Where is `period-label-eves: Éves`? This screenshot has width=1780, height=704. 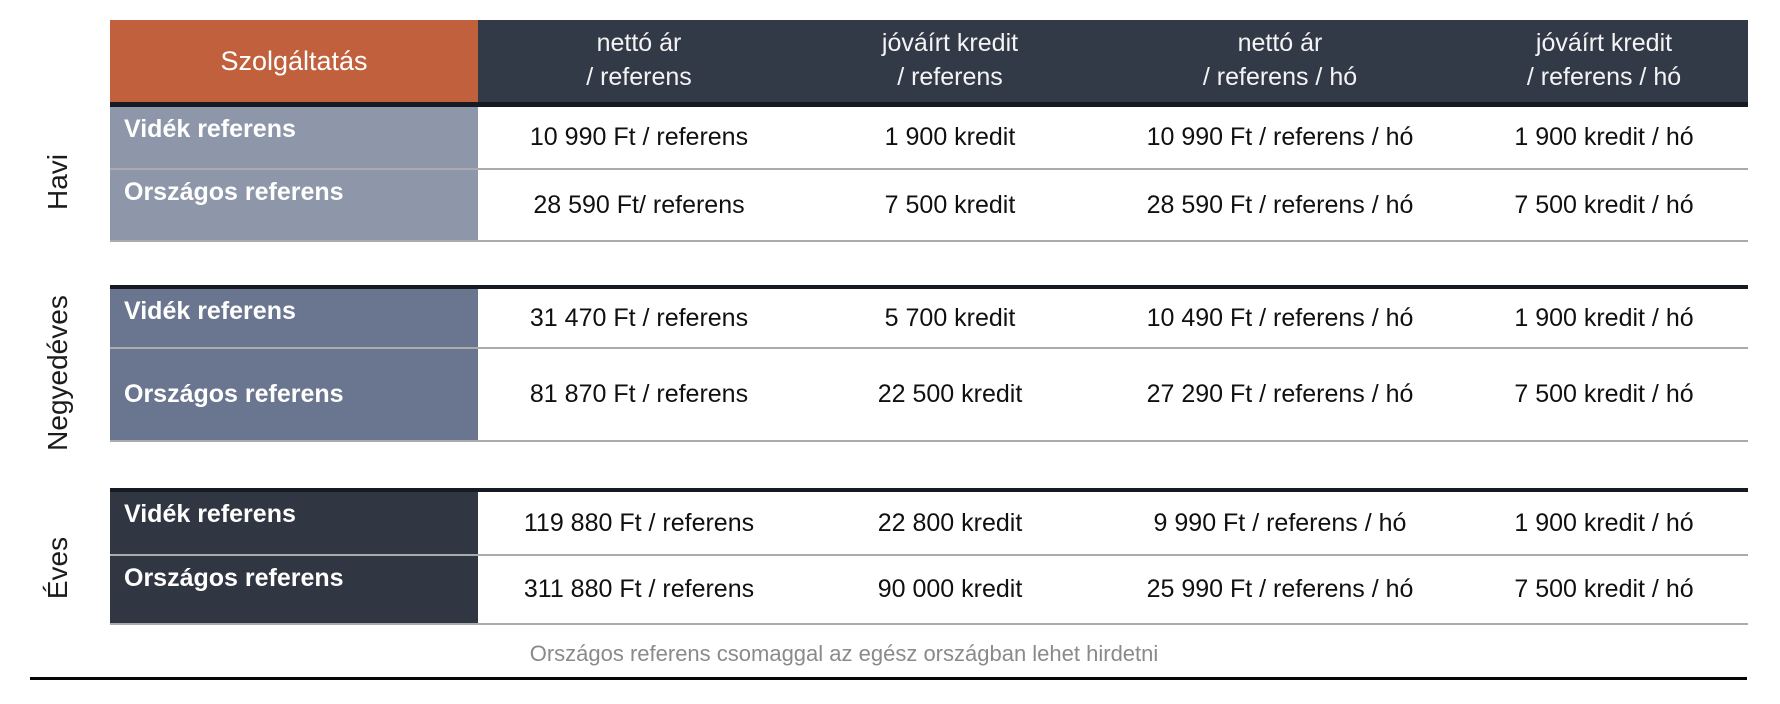 period-label-eves: Éves is located at coordinates (58, 567).